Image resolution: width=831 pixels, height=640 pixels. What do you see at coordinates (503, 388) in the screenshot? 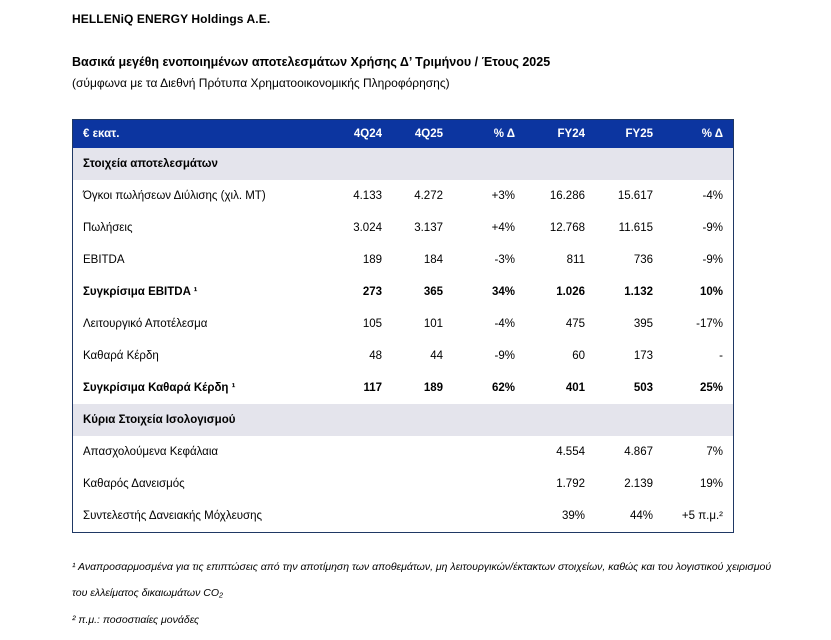
I see `cell-value: 62%` at bounding box center [503, 388].